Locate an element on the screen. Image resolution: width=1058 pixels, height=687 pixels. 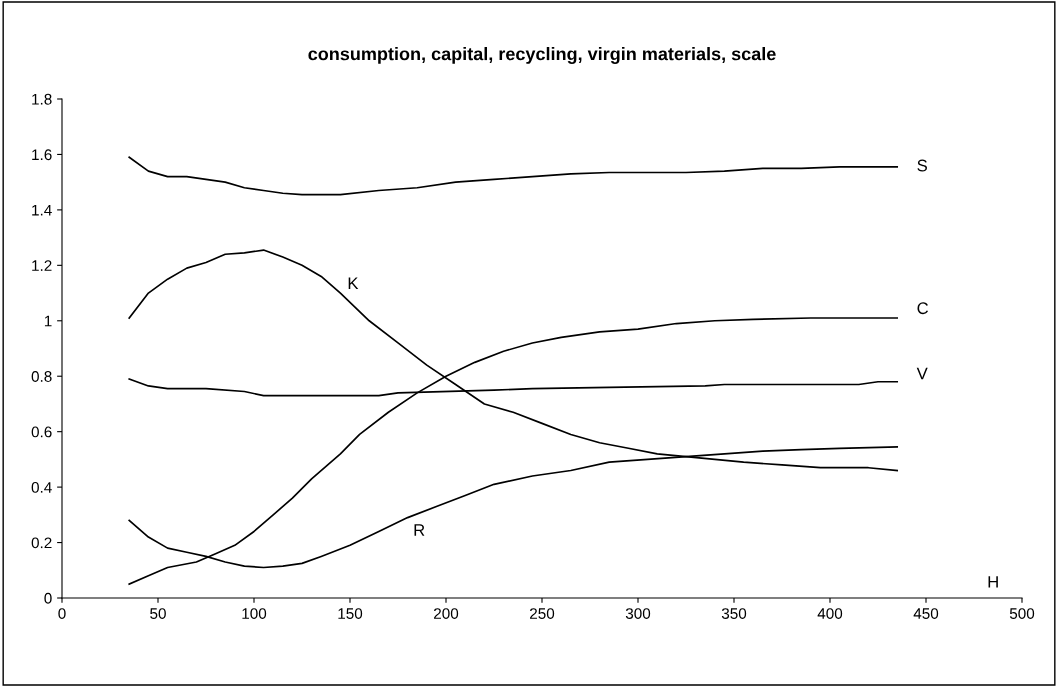
series-label: S is located at coordinates (922, 165).